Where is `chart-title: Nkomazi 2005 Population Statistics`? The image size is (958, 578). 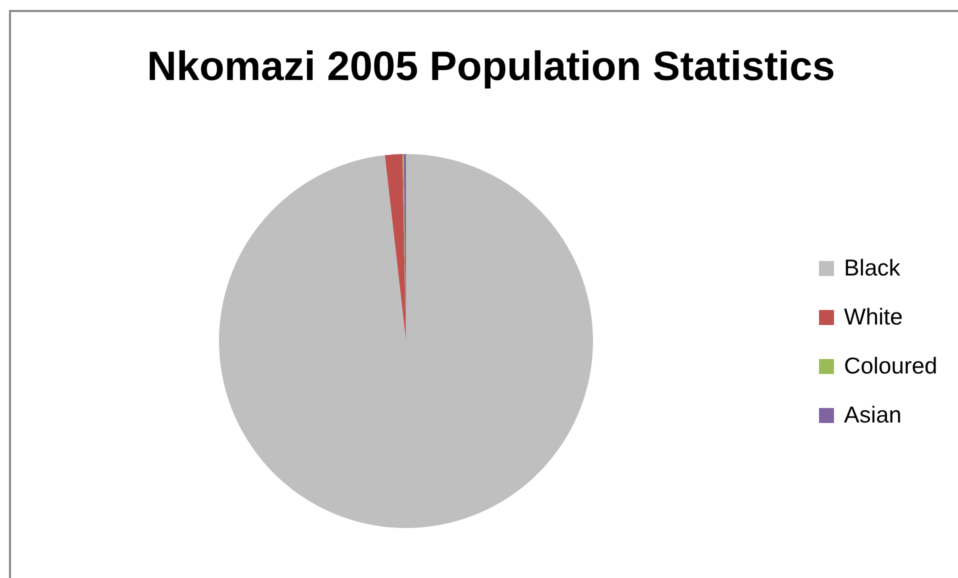 chart-title: Nkomazi 2005 Population Statistics is located at coordinates (491, 66).